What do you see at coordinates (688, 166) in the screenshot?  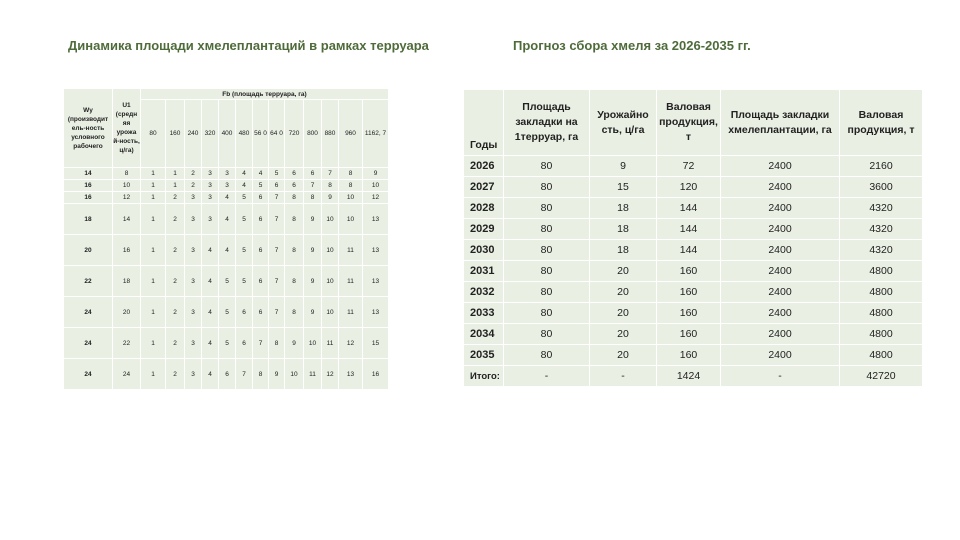 I see `cell-value: 72` at bounding box center [688, 166].